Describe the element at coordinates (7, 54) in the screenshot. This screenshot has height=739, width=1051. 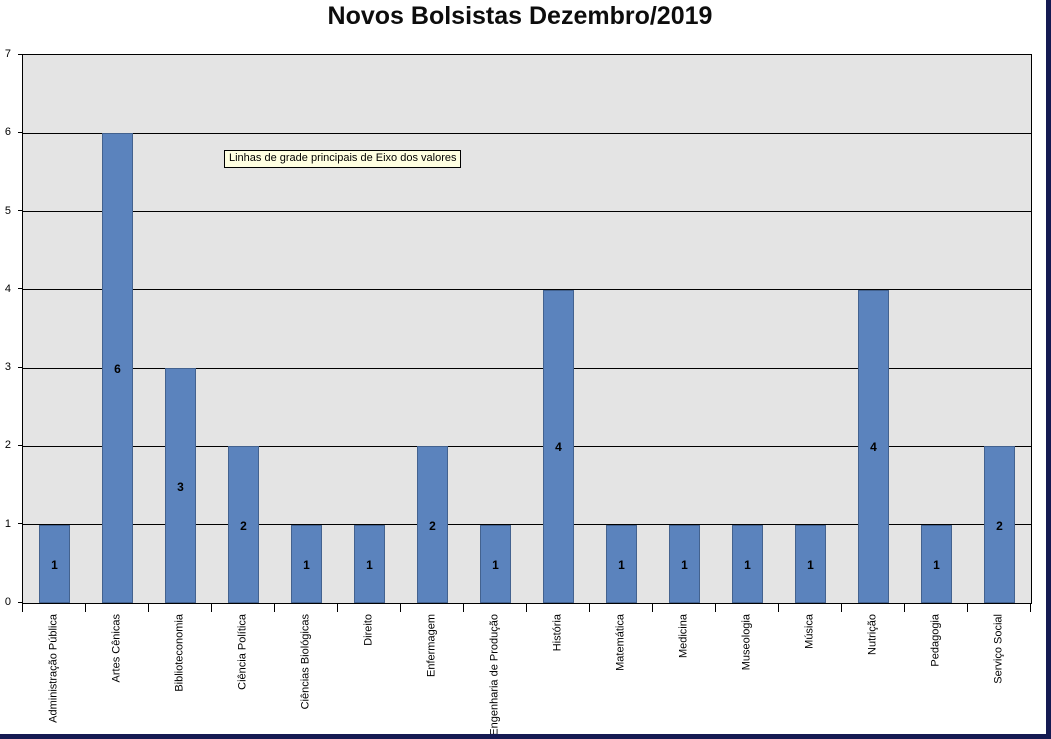
I see `y-axis-tick-label: 7` at that location.